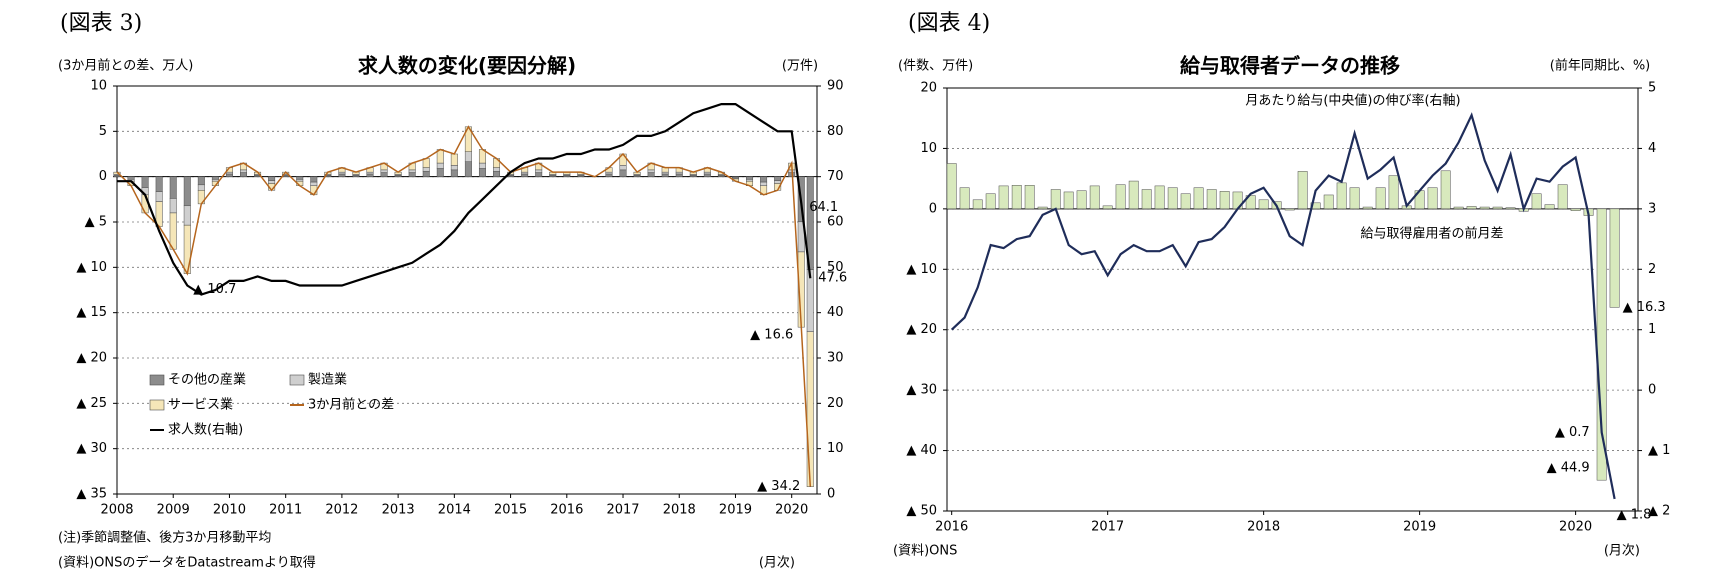 Image resolution: width=1725 pixels, height=584 pixels. Describe the element at coordinates (1659, 511) in the screenshot. I see `y2-tick-label: ▲ 2` at that location.